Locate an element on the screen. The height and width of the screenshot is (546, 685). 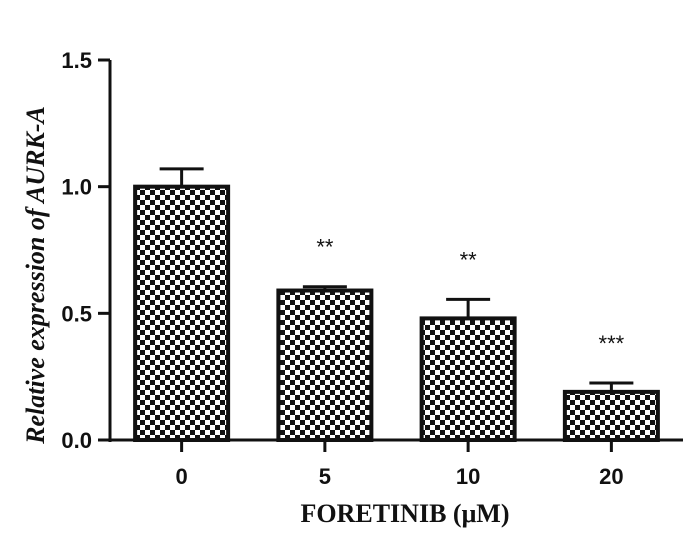
x-tick-label: 5 is located at coordinates (325, 476).